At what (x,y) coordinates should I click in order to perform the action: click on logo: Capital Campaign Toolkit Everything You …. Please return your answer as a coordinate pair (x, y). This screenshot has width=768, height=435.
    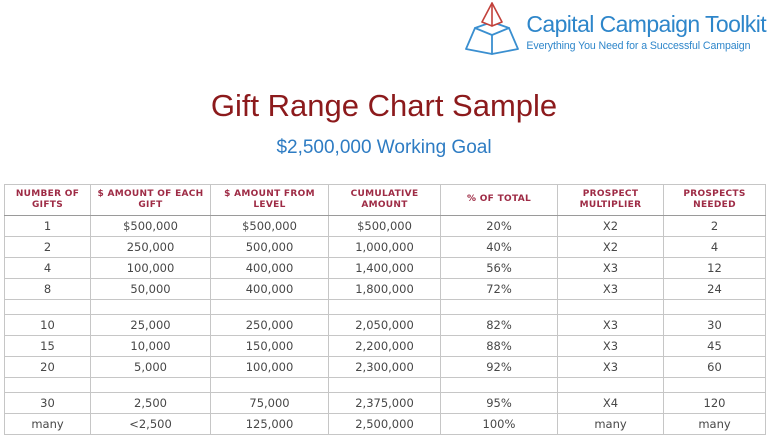
    Looking at the image, I should click on (615, 29).